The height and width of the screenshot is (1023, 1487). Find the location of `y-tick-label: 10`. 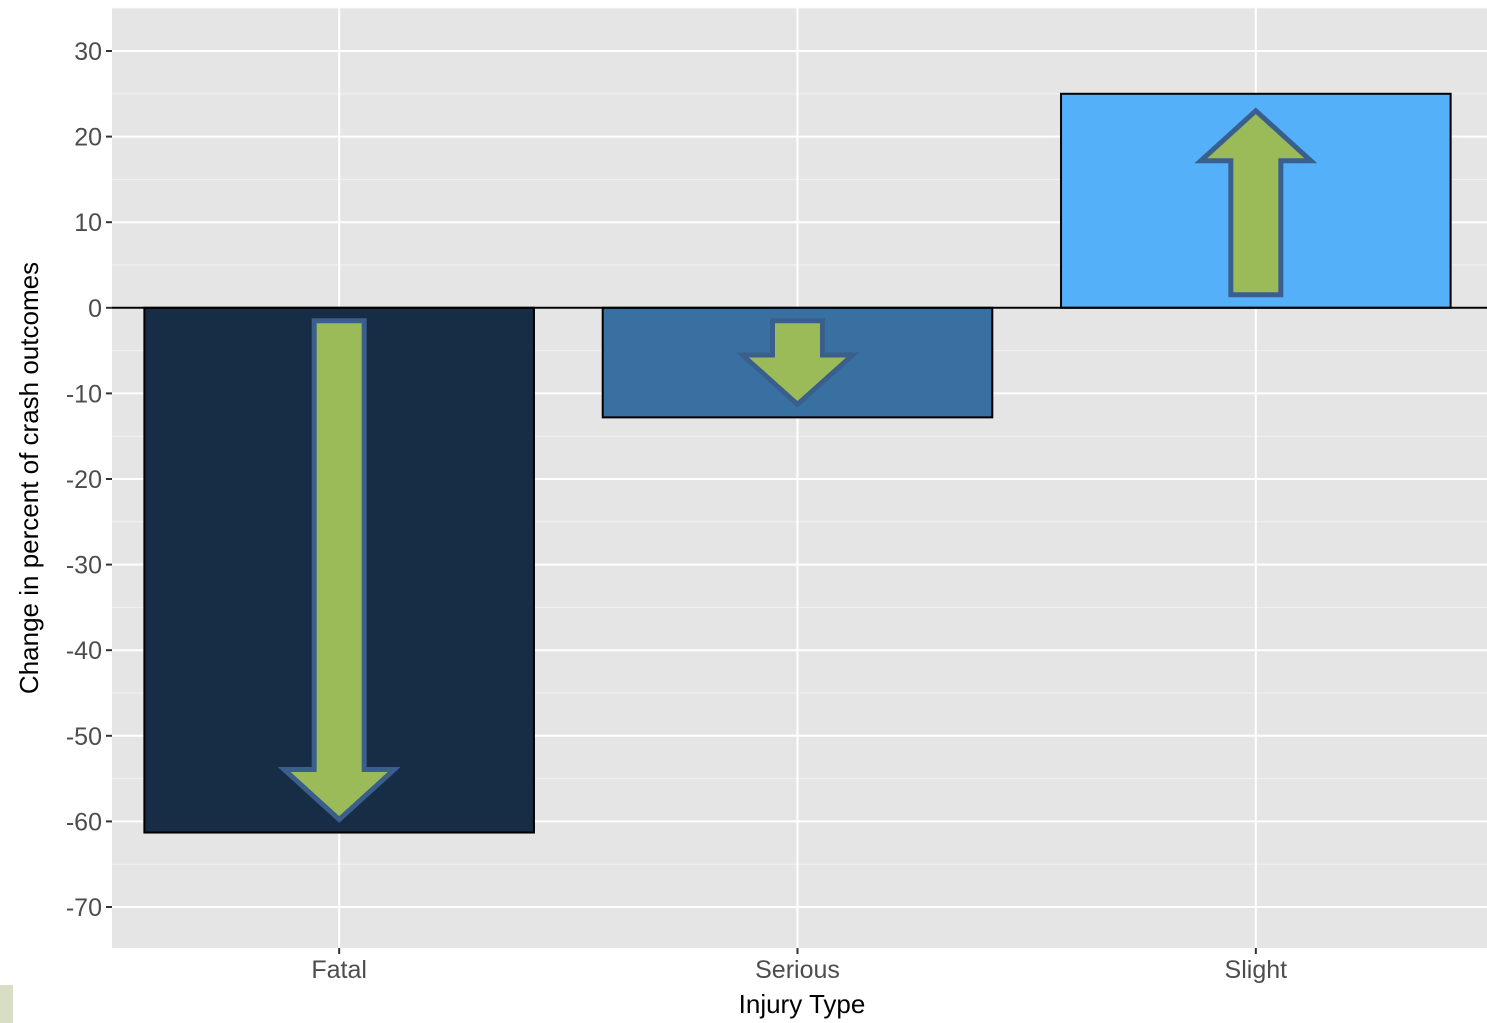

y-tick-label: 10 is located at coordinates (88, 223).